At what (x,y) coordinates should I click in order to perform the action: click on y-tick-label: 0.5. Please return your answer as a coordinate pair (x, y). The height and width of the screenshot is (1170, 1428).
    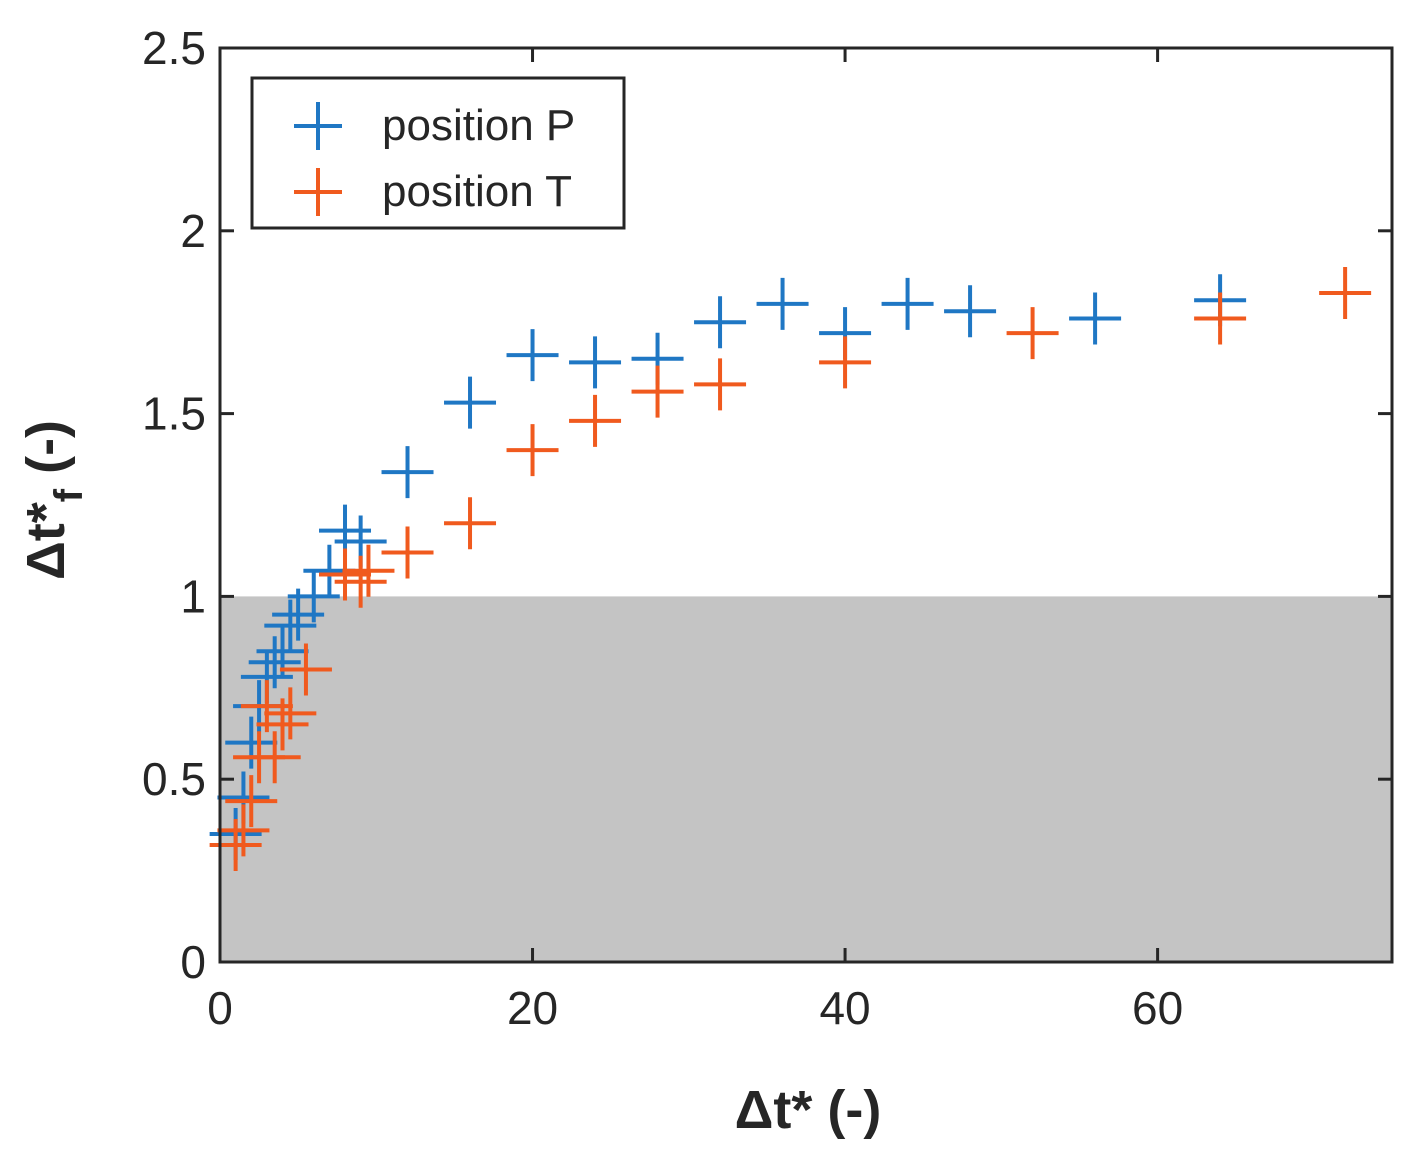
    Looking at the image, I should click on (174, 779).